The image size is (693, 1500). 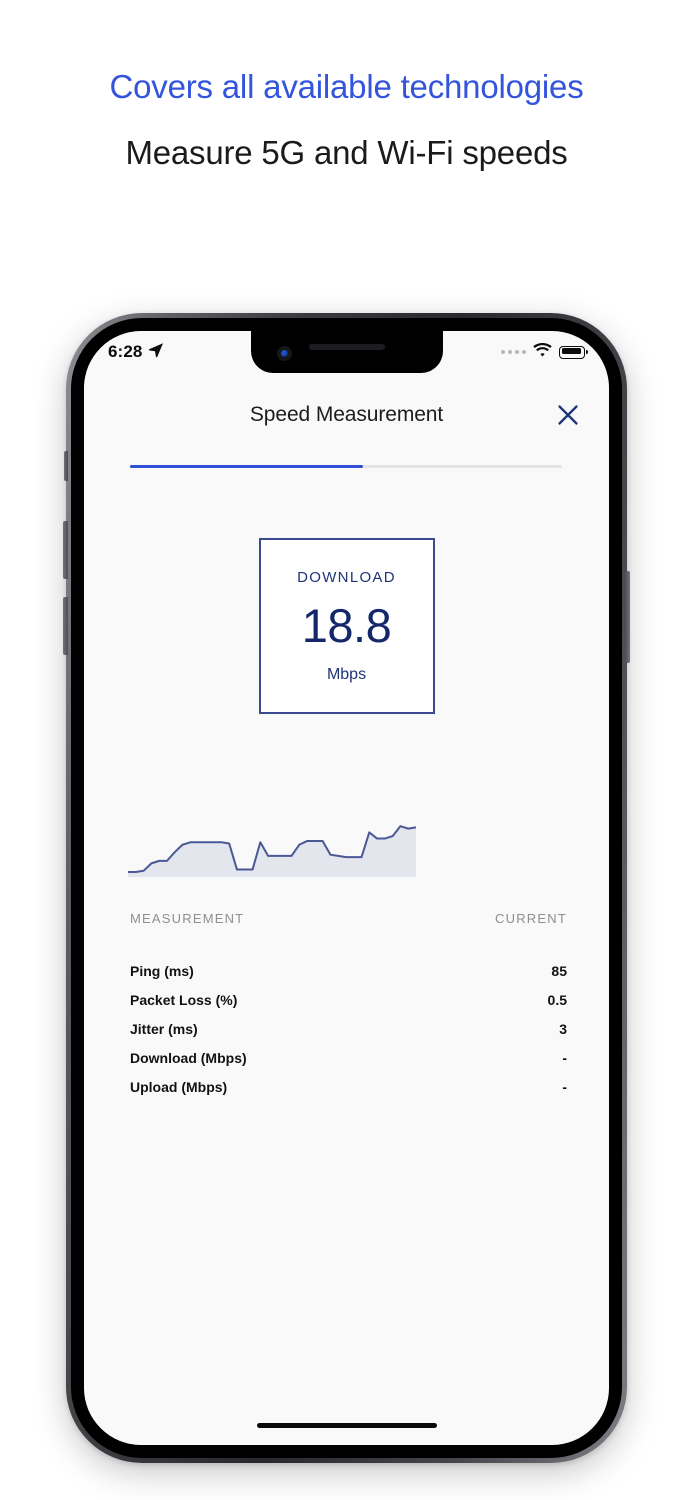 I want to click on measurement-current-value: 3, so click(x=563, y=1028).